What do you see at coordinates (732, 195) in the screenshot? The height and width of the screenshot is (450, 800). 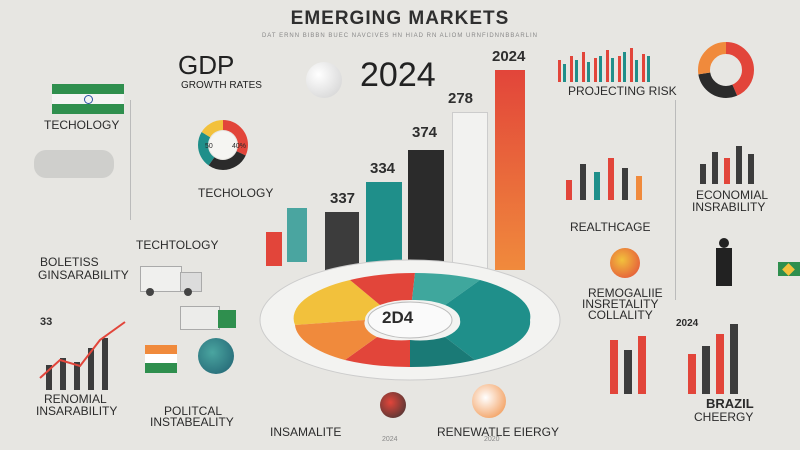 I see `economial-label: ECONOMIAL` at bounding box center [732, 195].